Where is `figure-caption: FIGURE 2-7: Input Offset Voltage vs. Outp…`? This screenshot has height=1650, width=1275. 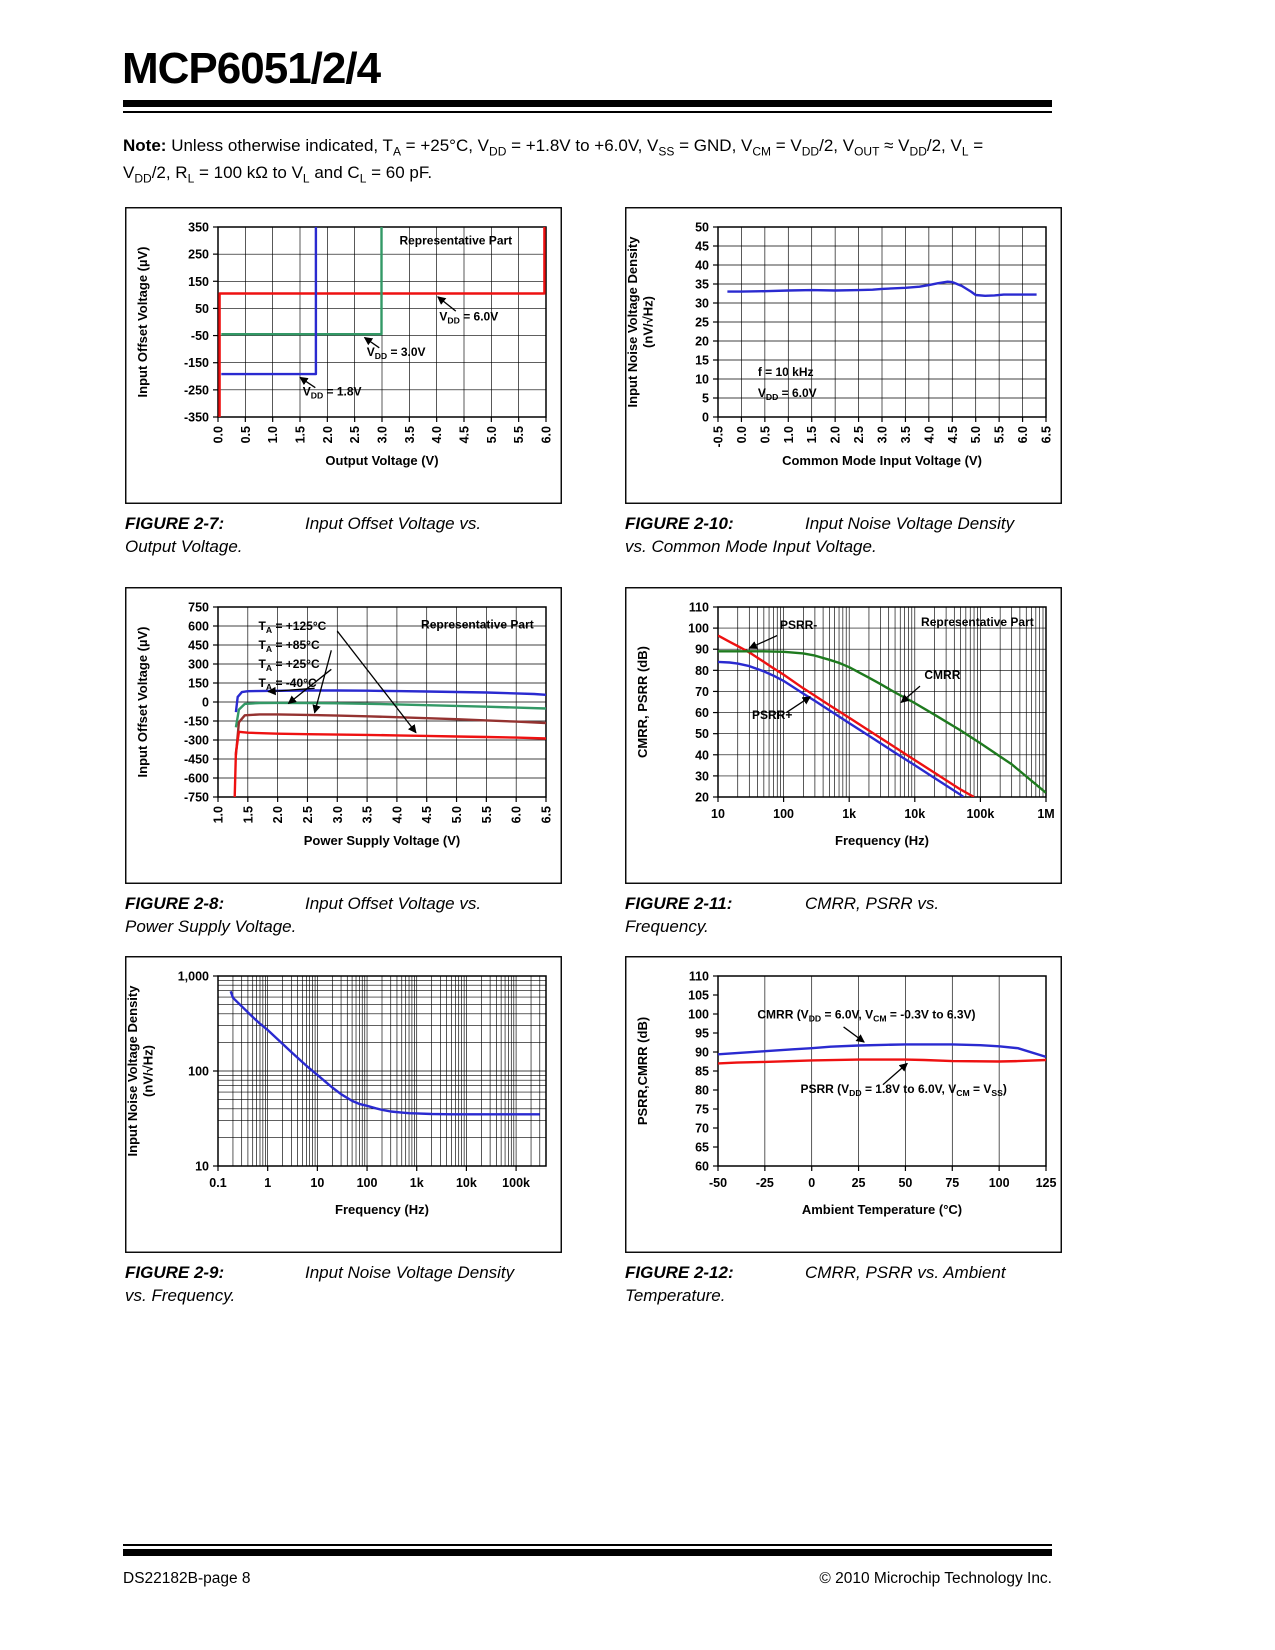
figure-caption: FIGURE 2-7: Input Offset Voltage vs. Outp… is located at coordinates (340, 536).